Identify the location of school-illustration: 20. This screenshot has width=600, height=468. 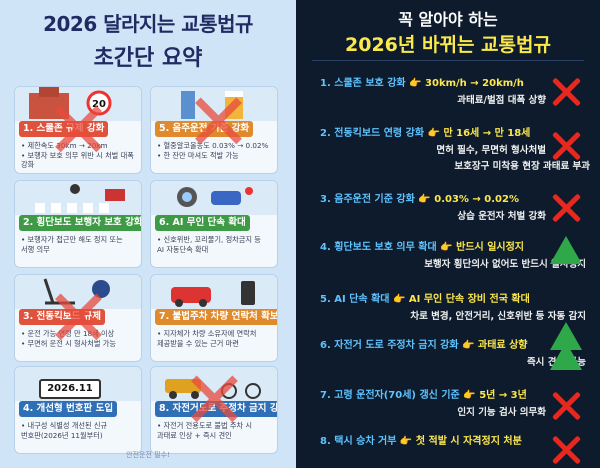
(78, 104).